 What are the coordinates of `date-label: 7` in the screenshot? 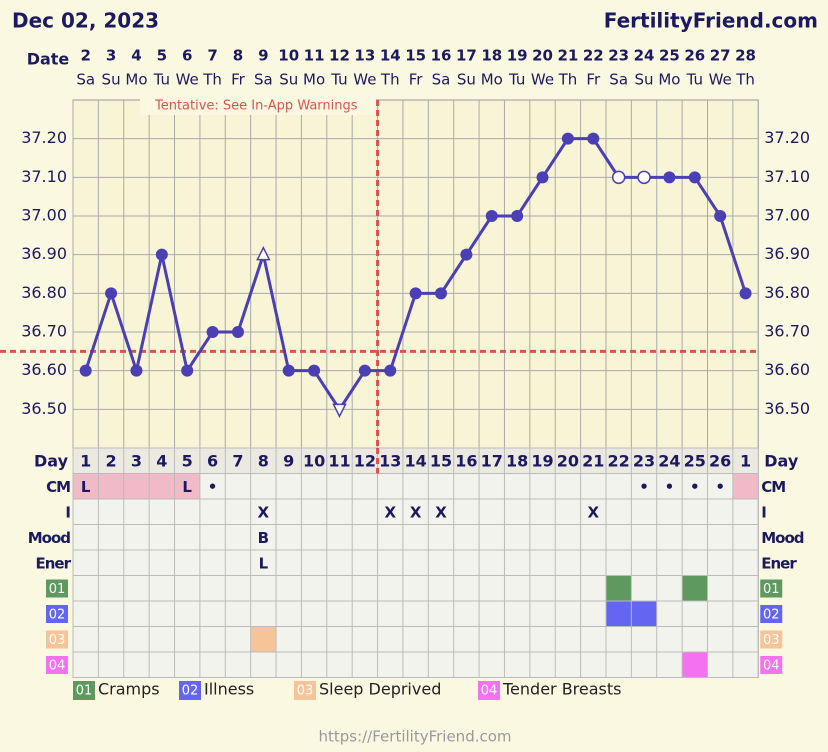 It's located at (212, 56).